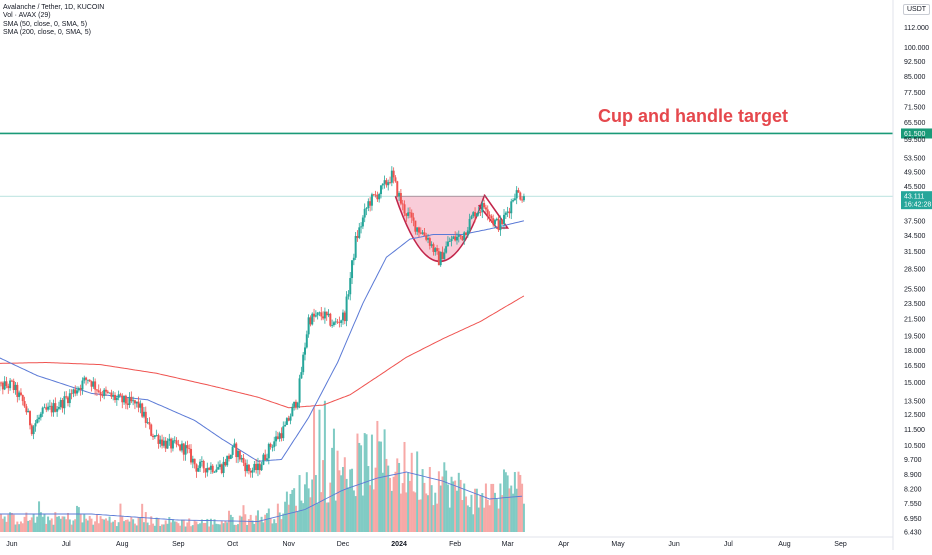  Describe the element at coordinates (915, 236) in the screenshot. I see `y-tick-label: 34.500` at that location.